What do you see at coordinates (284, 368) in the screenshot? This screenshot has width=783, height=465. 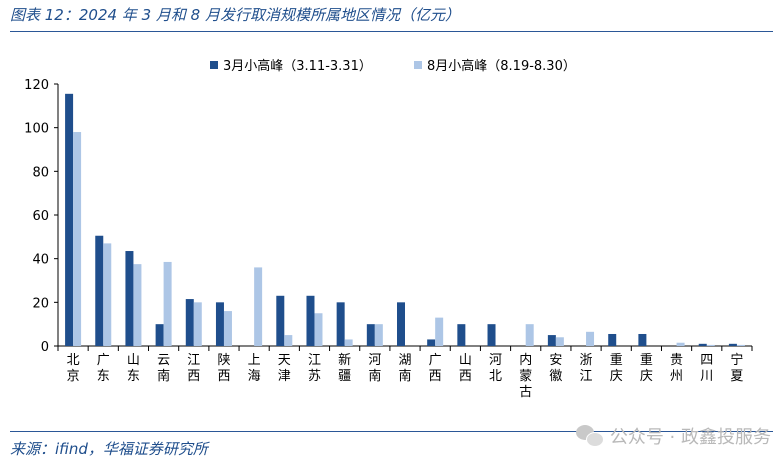 I see `x-category-label: 天津` at bounding box center [284, 368].